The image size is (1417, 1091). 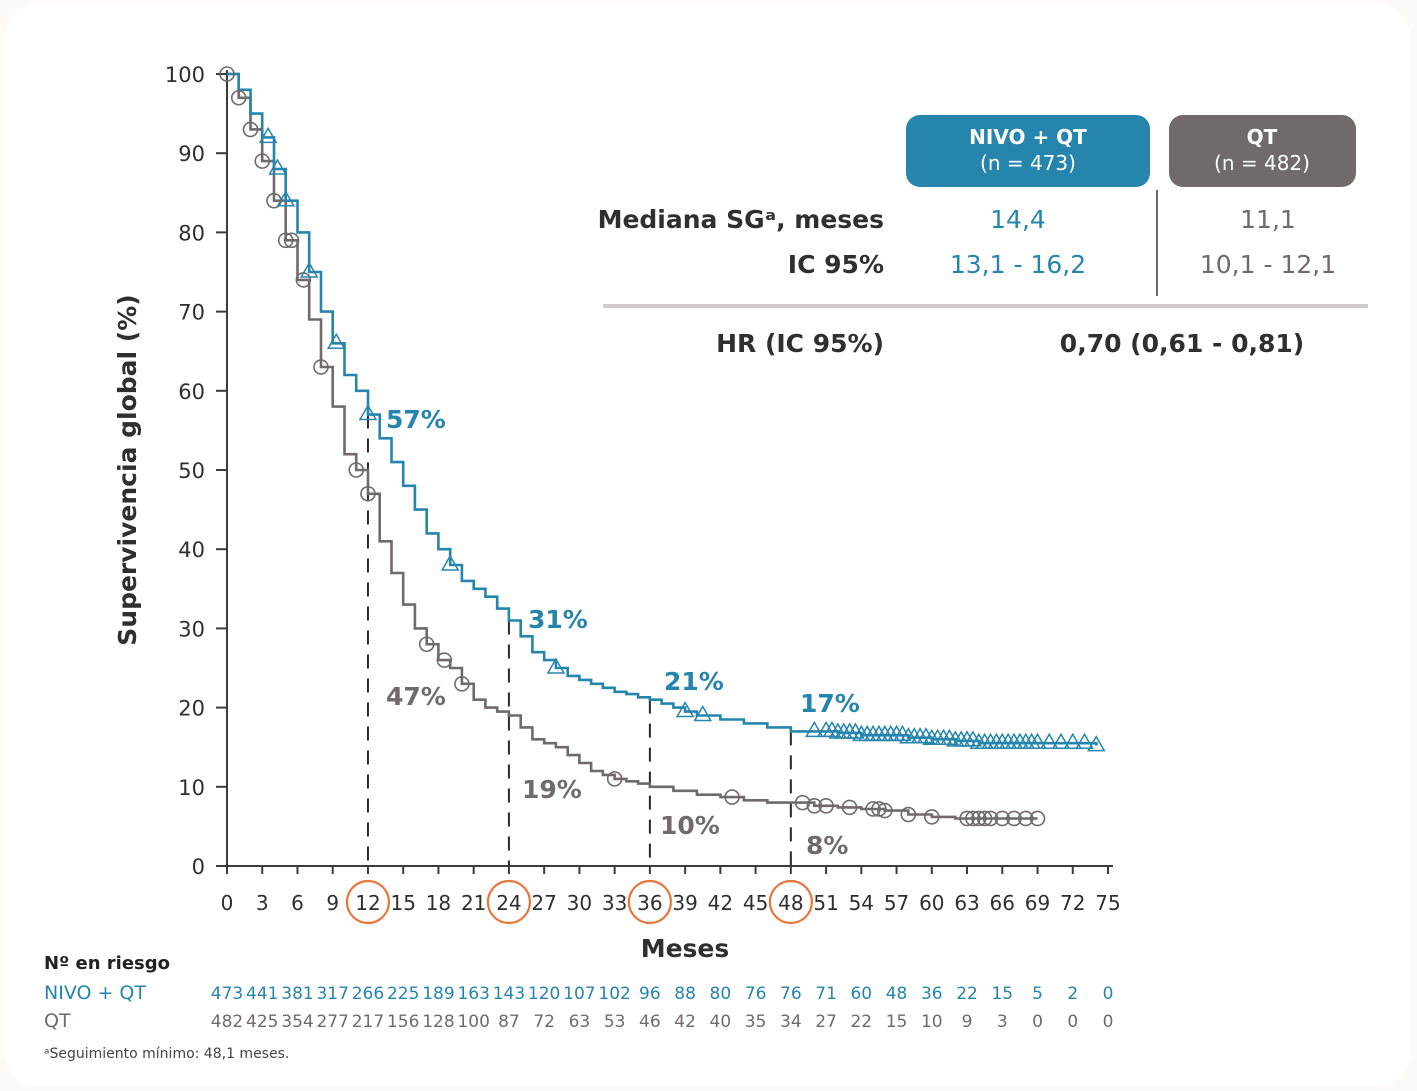 I want to click on hr-value: 0,70 (0,61 - 0,81), so click(x=1182, y=343).